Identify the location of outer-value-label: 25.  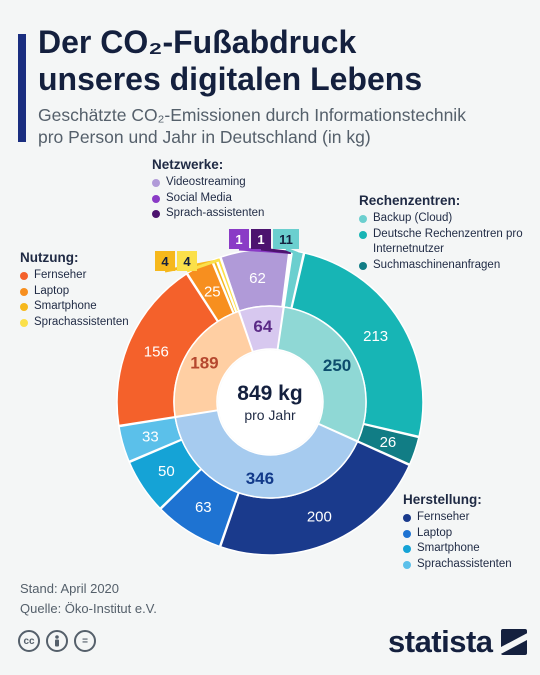
(212, 292).